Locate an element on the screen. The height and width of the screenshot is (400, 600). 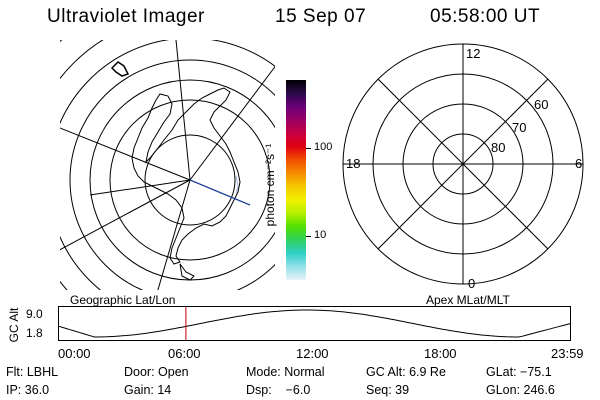
mlt-label-0: 0 is located at coordinates (472, 283).